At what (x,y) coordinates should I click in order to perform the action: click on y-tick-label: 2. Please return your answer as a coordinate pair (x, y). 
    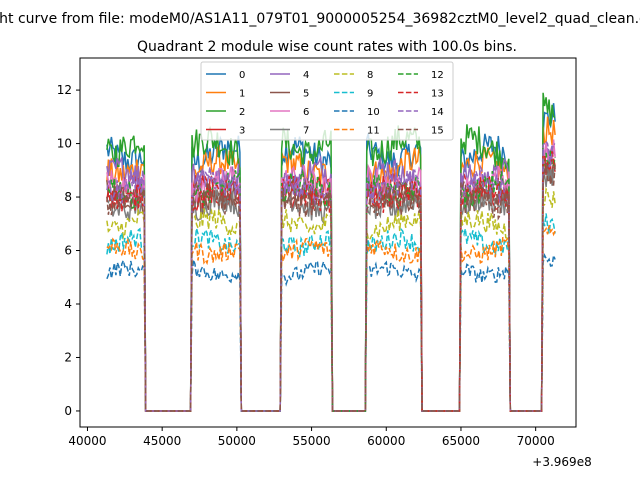
    Looking at the image, I should click on (68, 357).